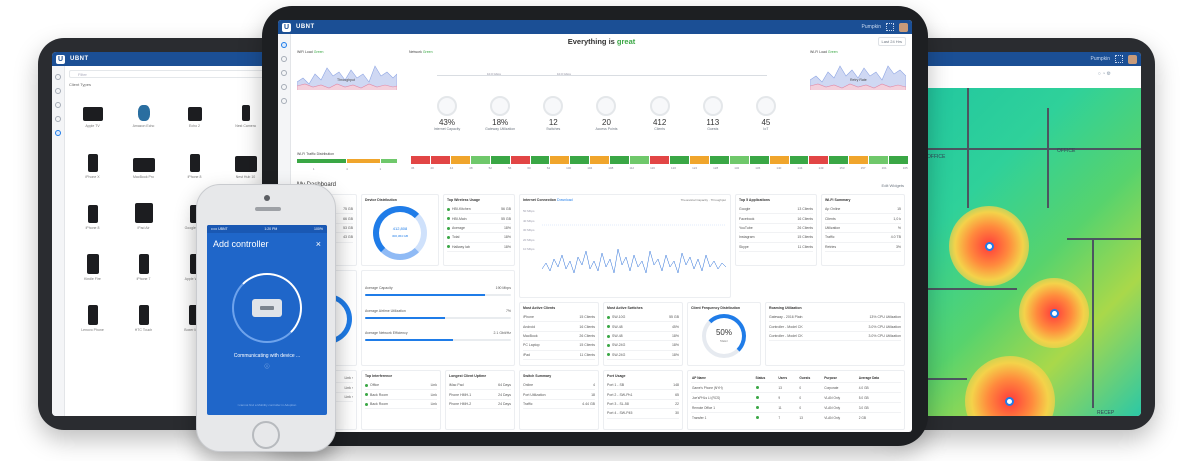  Describe the element at coordinates (559, 386) in the screenshot. I see `list-item: Online 4` at that location.